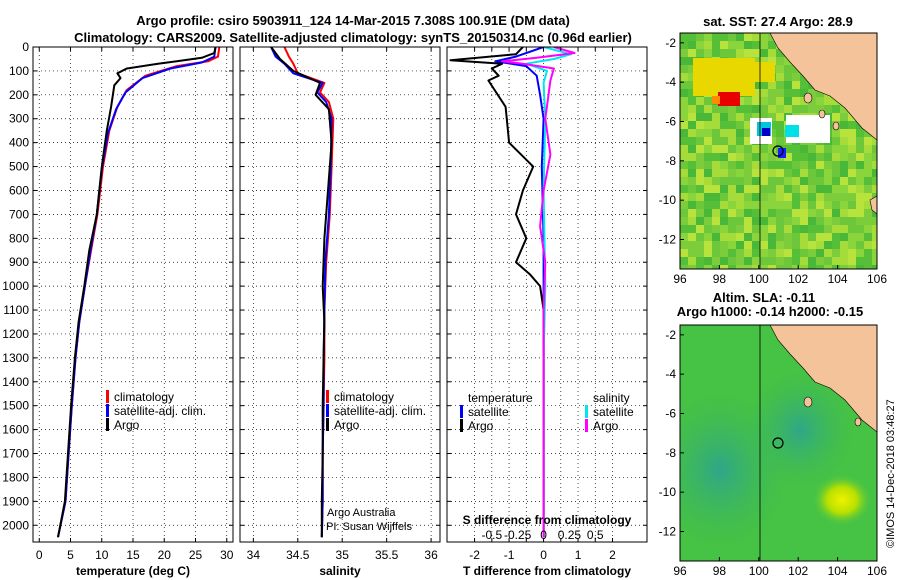  I want to click on sla-map-xtick-label: 106, so click(877, 571).